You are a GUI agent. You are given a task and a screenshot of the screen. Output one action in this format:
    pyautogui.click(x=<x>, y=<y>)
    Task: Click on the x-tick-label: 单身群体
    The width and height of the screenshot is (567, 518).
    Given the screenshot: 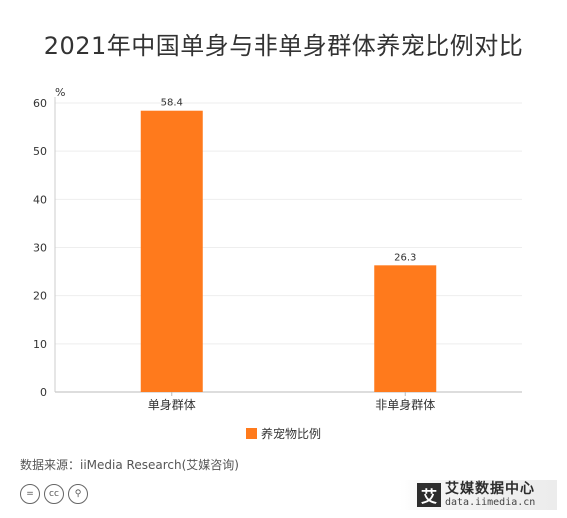 What is the action you would take?
    pyautogui.click(x=172, y=404)
    